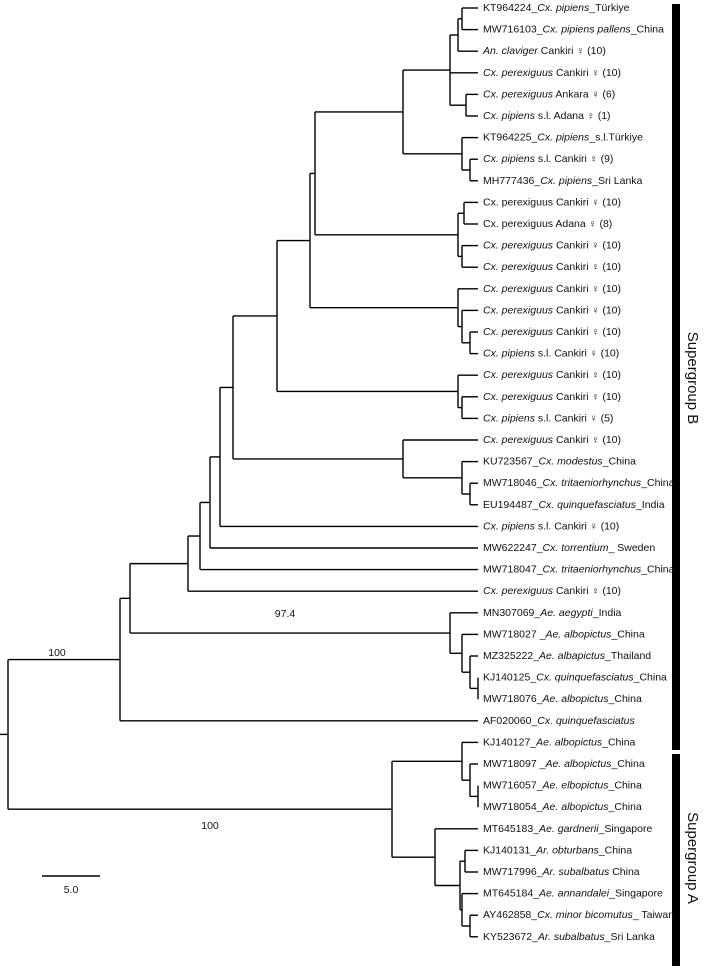 Image resolution: width=709 pixels, height=975 pixels. I want to click on leaf-label: MZ325222_Ae. albapictus_Thailand, so click(567, 656).